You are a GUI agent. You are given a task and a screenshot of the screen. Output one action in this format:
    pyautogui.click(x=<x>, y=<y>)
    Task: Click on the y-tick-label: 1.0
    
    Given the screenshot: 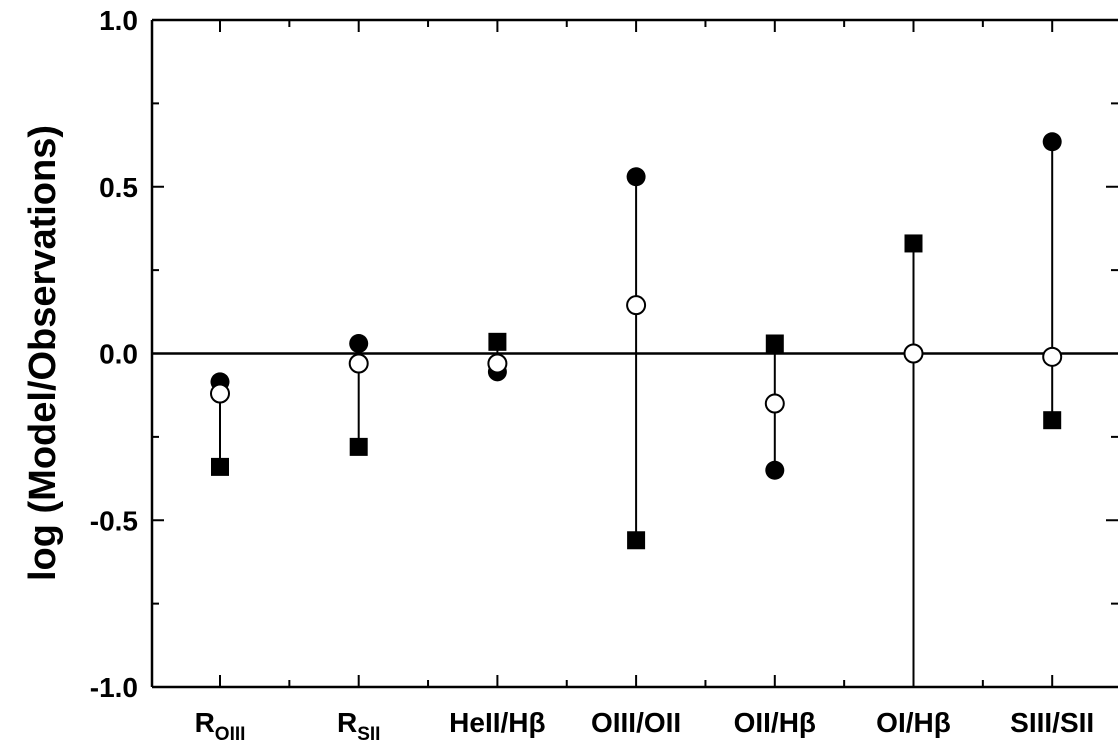 What is the action you would take?
    pyautogui.click(x=118, y=20)
    